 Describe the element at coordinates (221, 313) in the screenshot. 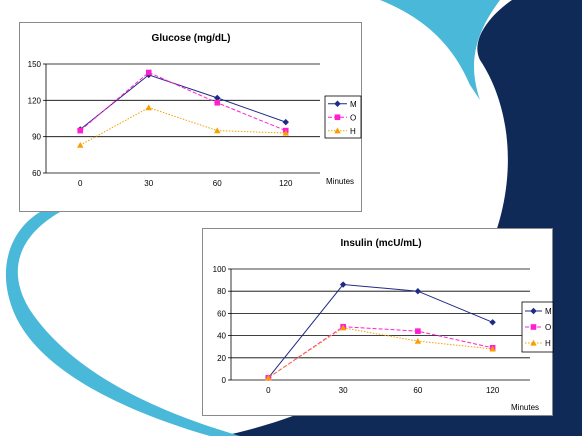

I see `insulin-ytick-label: 60` at that location.